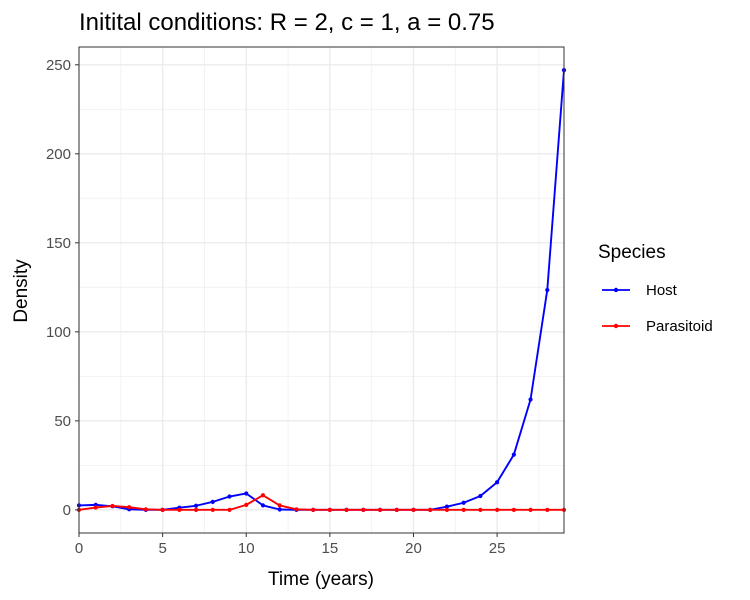 Image resolution: width=750 pixels, height=600 pixels. I want to click on legend-item-host: Host, so click(640, 290).